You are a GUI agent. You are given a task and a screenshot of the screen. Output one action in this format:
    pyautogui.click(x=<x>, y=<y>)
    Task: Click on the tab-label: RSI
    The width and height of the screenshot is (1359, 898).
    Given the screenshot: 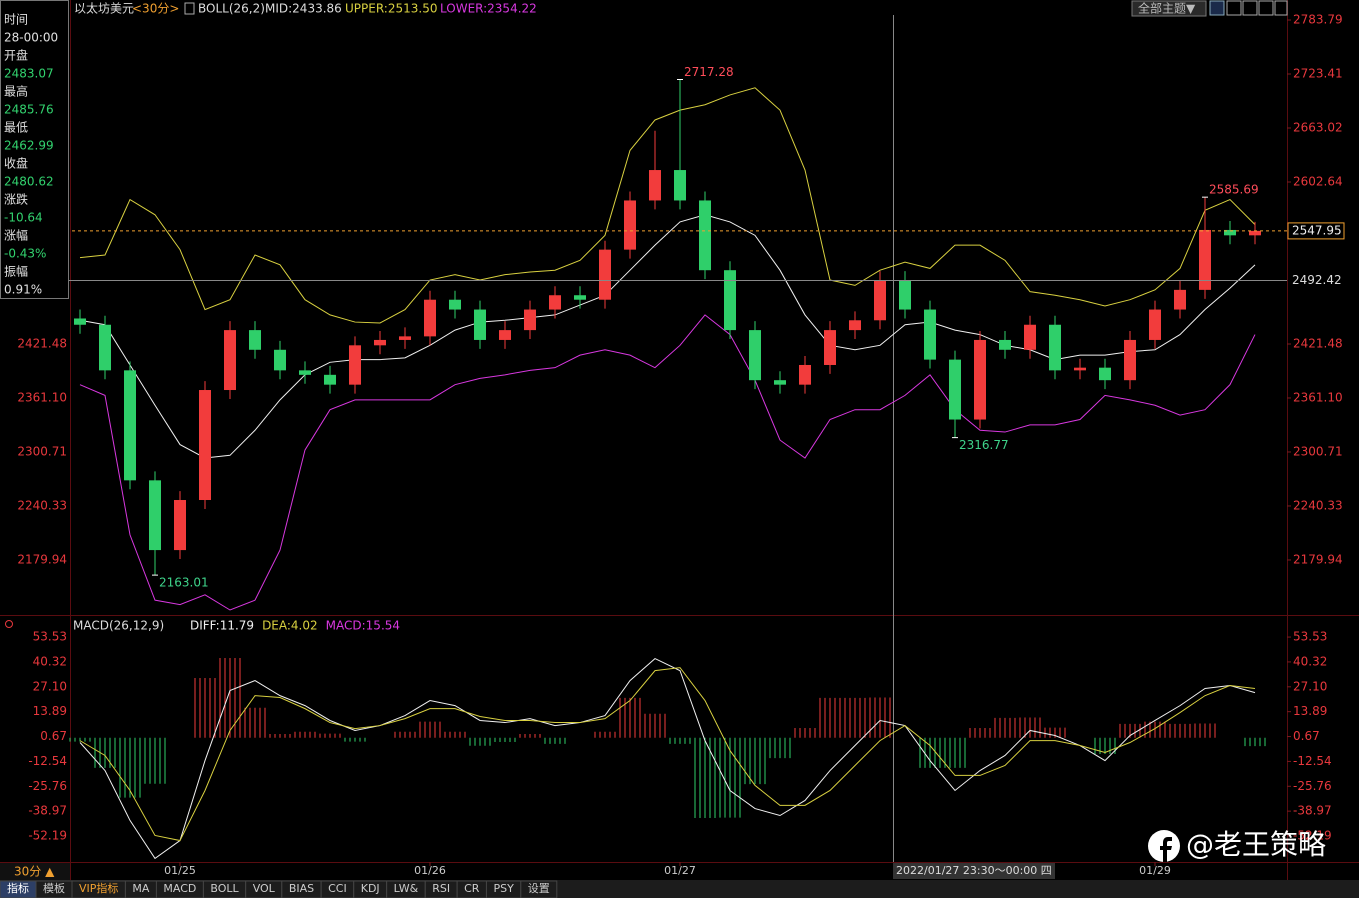 What is the action you would take?
    pyautogui.click(x=441, y=888)
    